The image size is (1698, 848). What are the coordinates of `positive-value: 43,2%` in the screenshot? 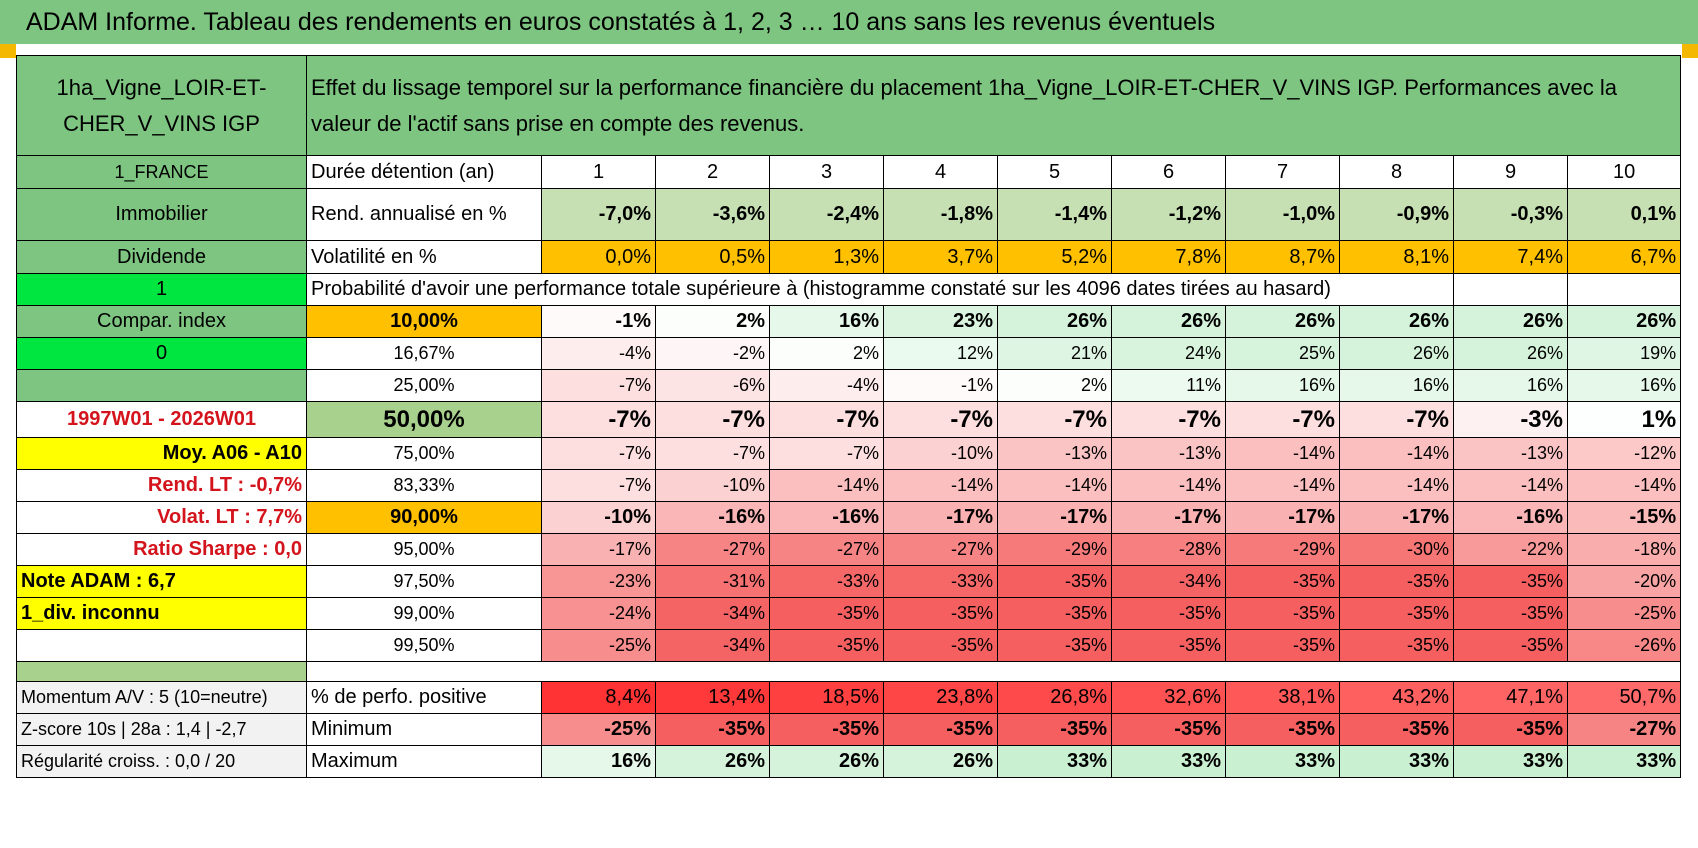 It's located at (1396, 697).